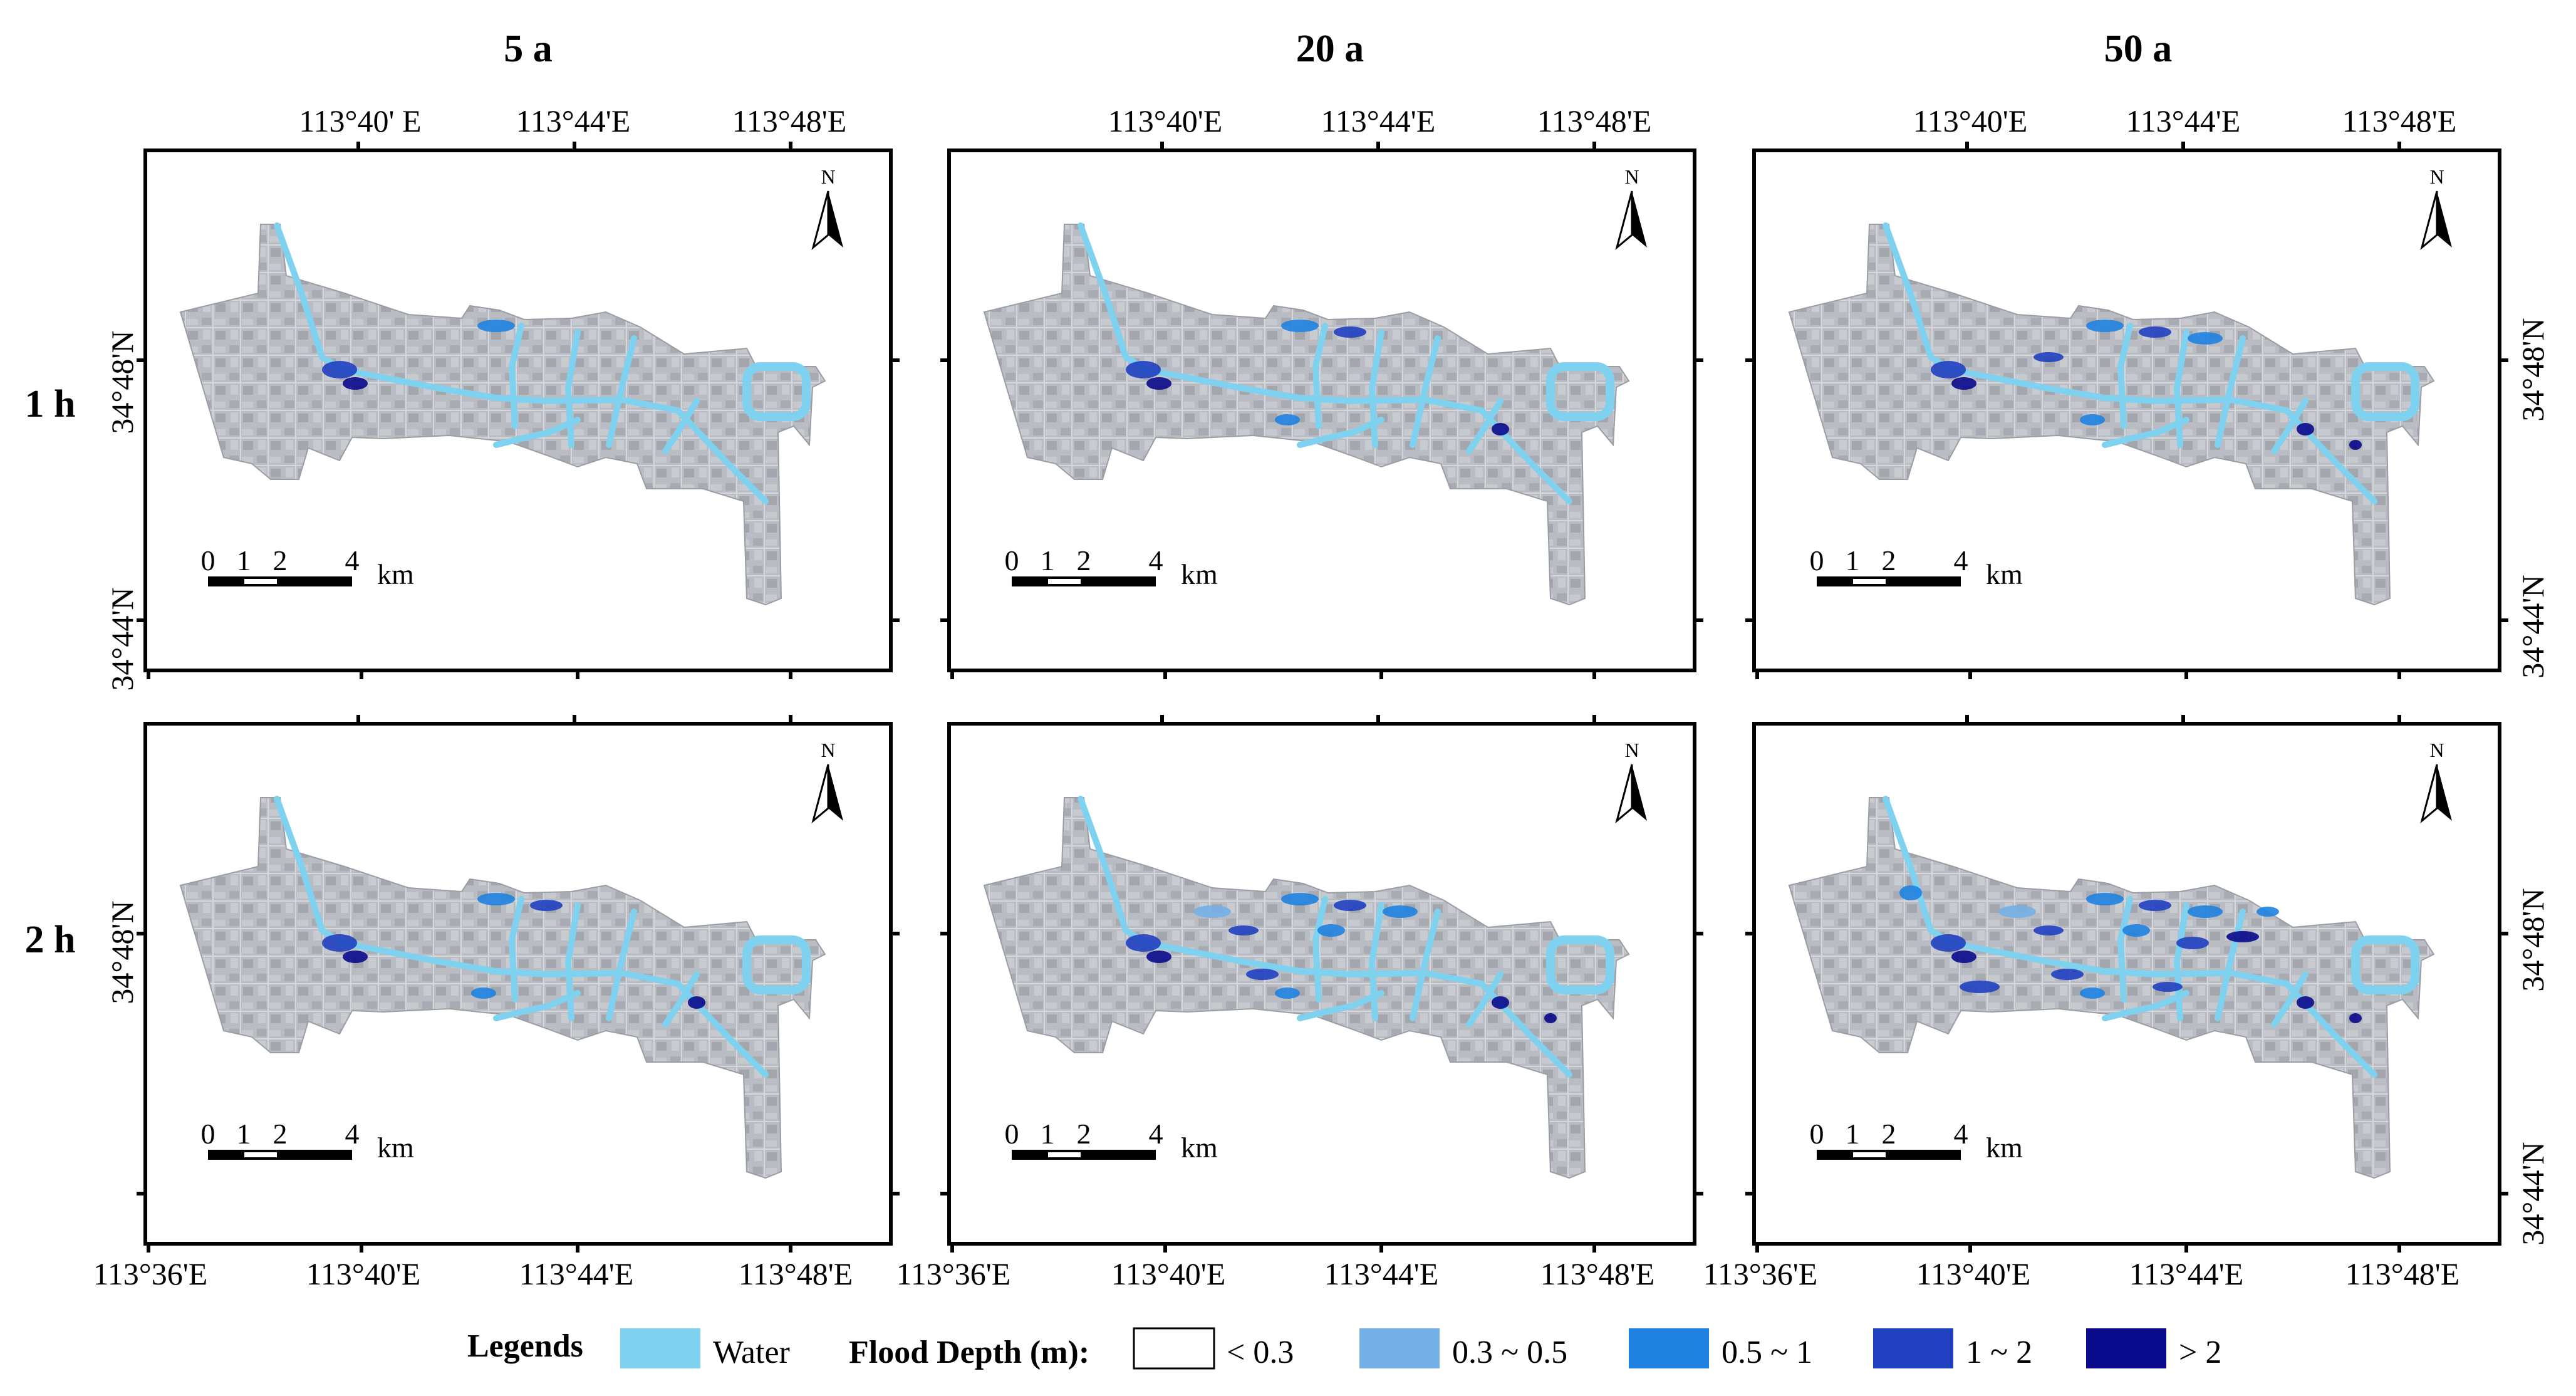 The width and height of the screenshot is (2576, 1396). What do you see at coordinates (751, 1352) in the screenshot?
I see `legend-water-label: Water` at bounding box center [751, 1352].